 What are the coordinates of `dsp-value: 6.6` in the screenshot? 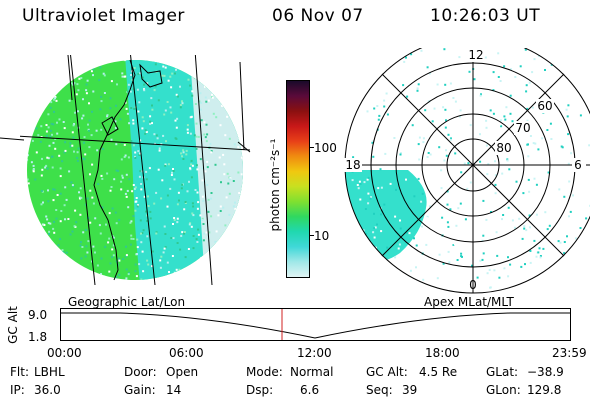 It's located at (310, 390).